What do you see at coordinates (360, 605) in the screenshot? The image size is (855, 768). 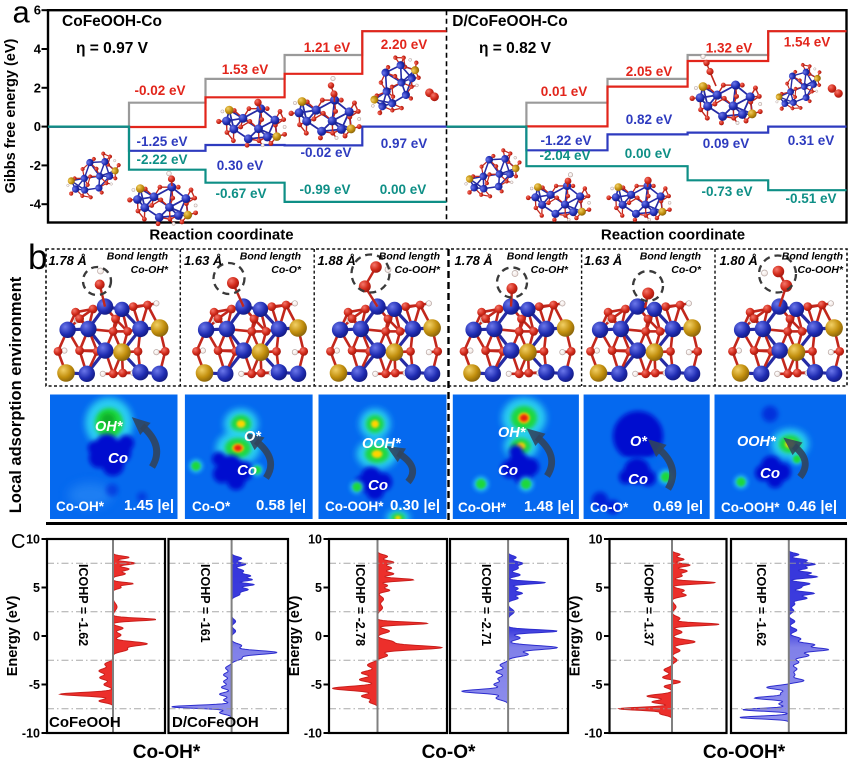 I see `svg-text: ICOHP = -2.78` at bounding box center [360, 605].